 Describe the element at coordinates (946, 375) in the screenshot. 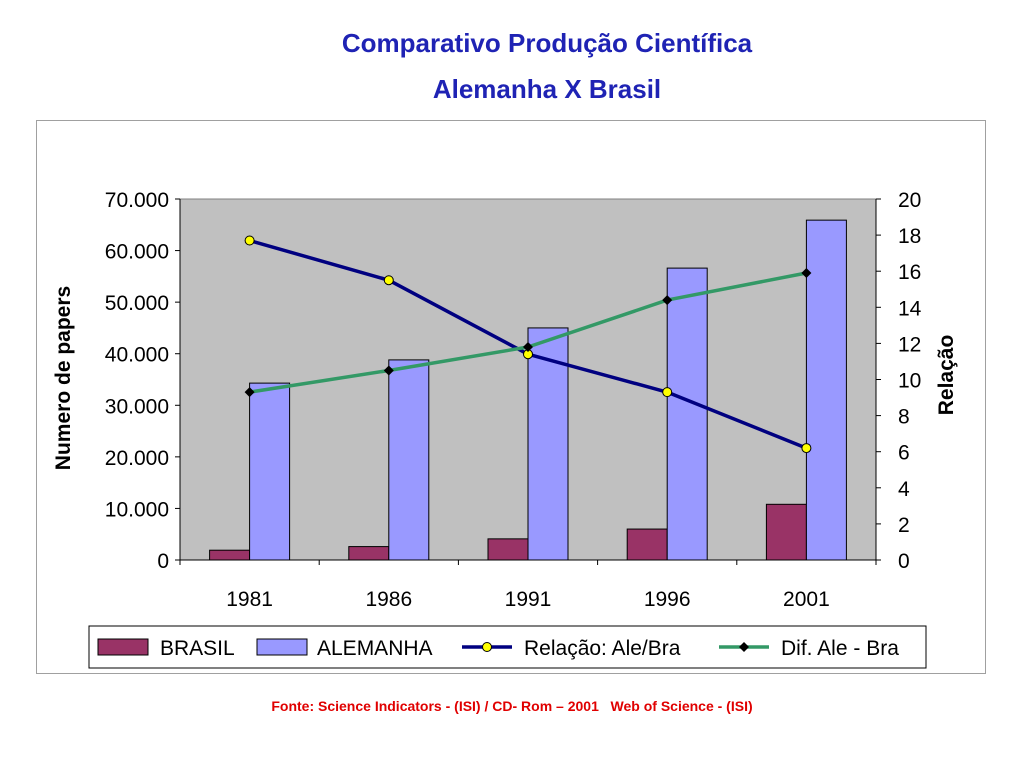

I see `y2-axis-title: Relação` at that location.